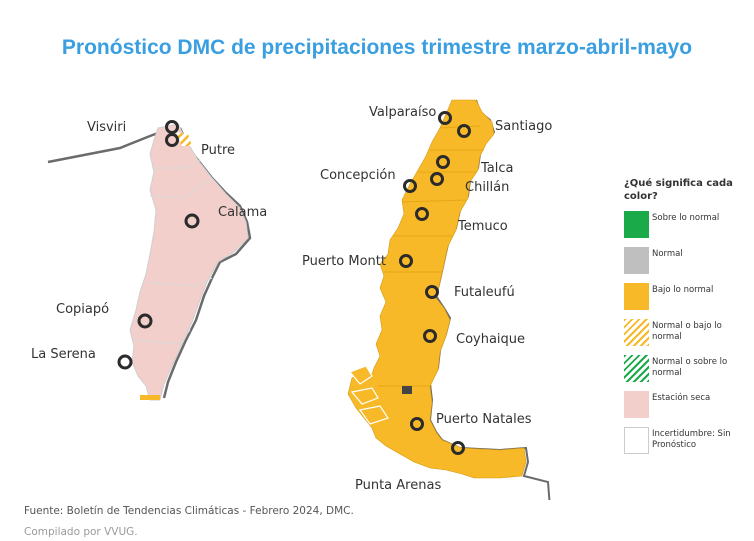 The image size is (754, 541). What do you see at coordinates (125, 362) in the screenshot?
I see `la-serena-marker` at bounding box center [125, 362].